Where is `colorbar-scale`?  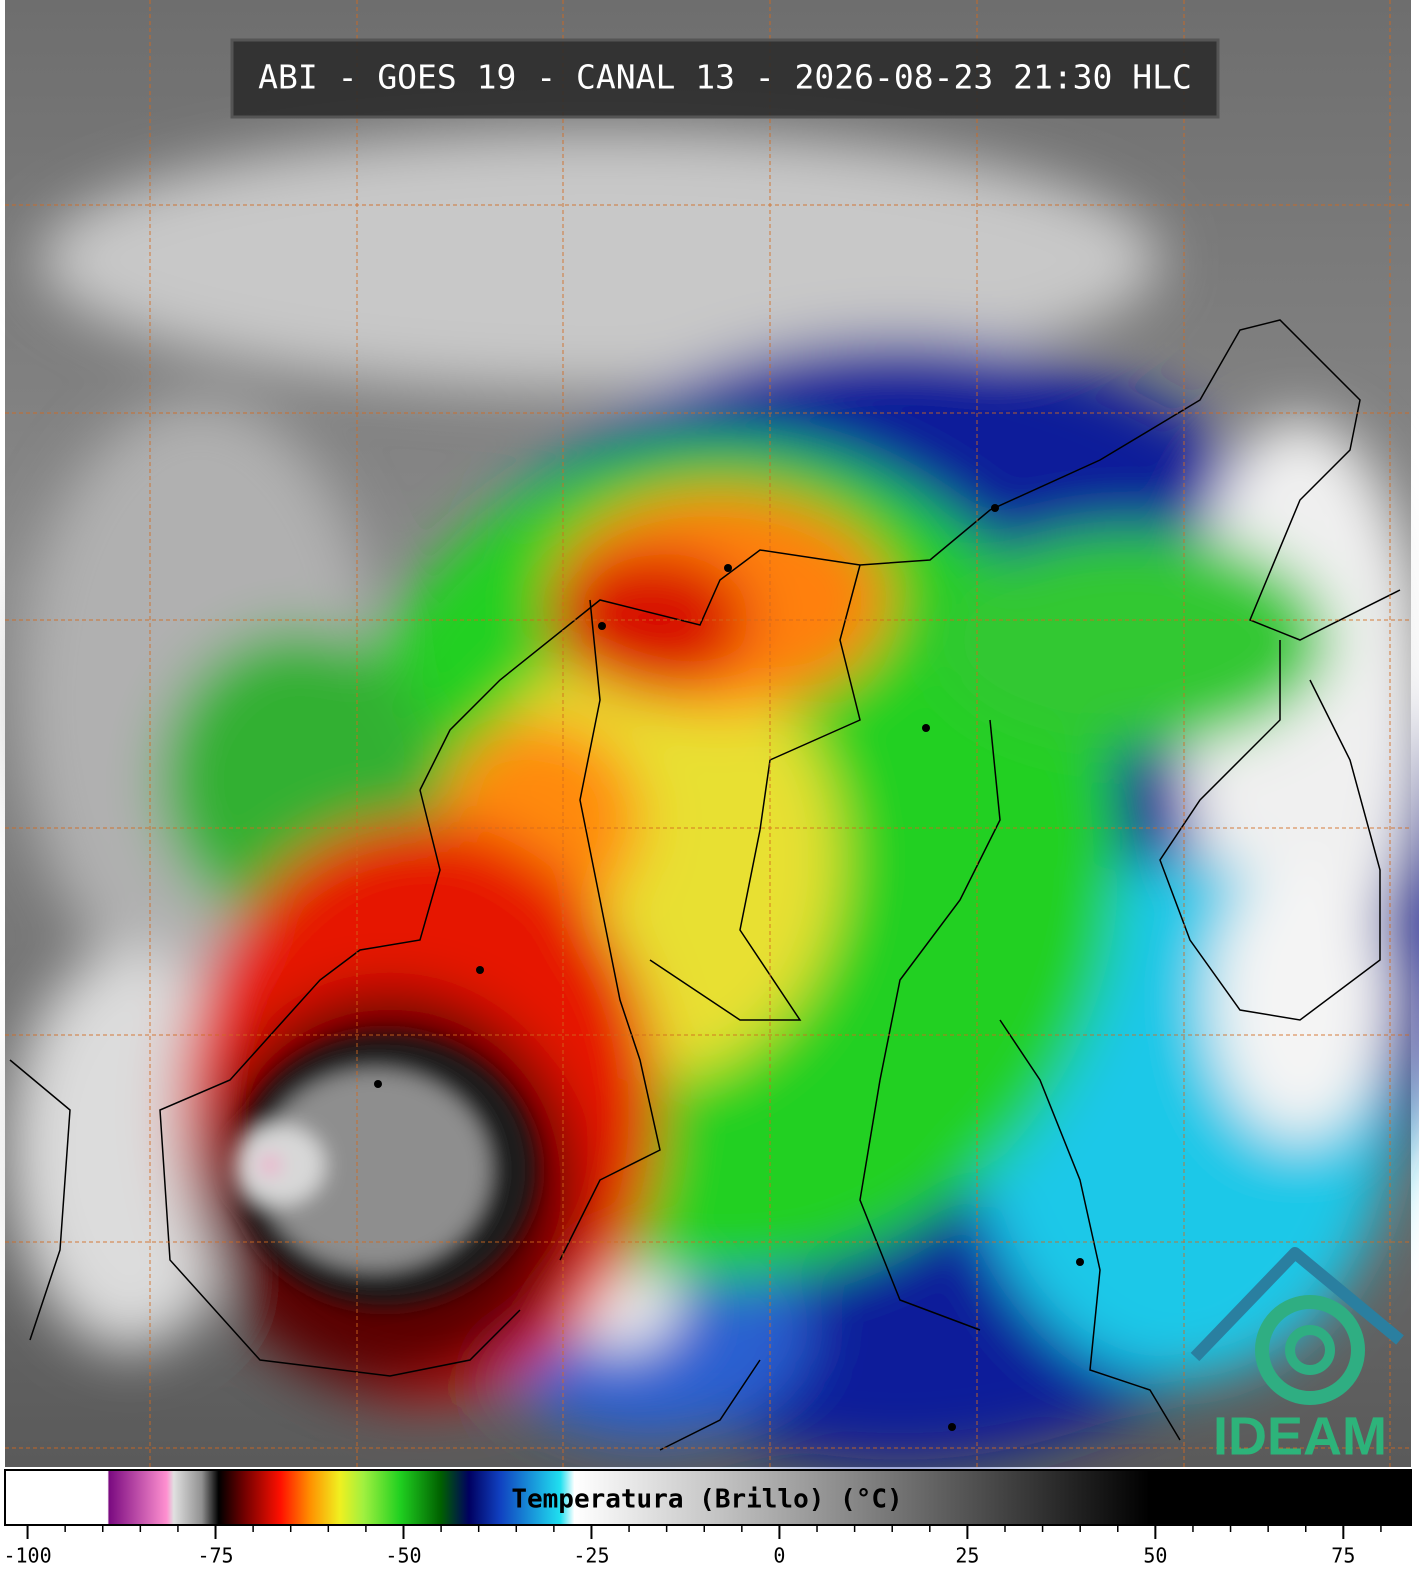
colorbar-scale is located at coordinates (708, 1497).